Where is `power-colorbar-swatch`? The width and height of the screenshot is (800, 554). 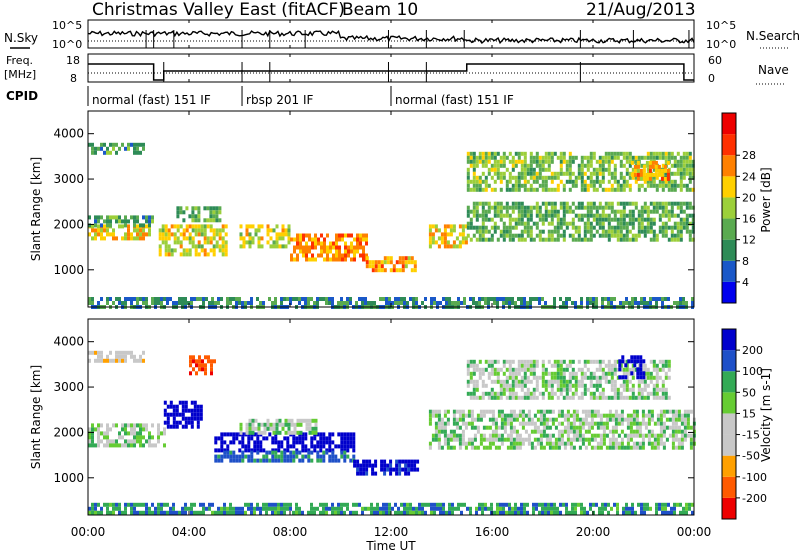
power-colorbar-swatch is located at coordinates (729, 145).